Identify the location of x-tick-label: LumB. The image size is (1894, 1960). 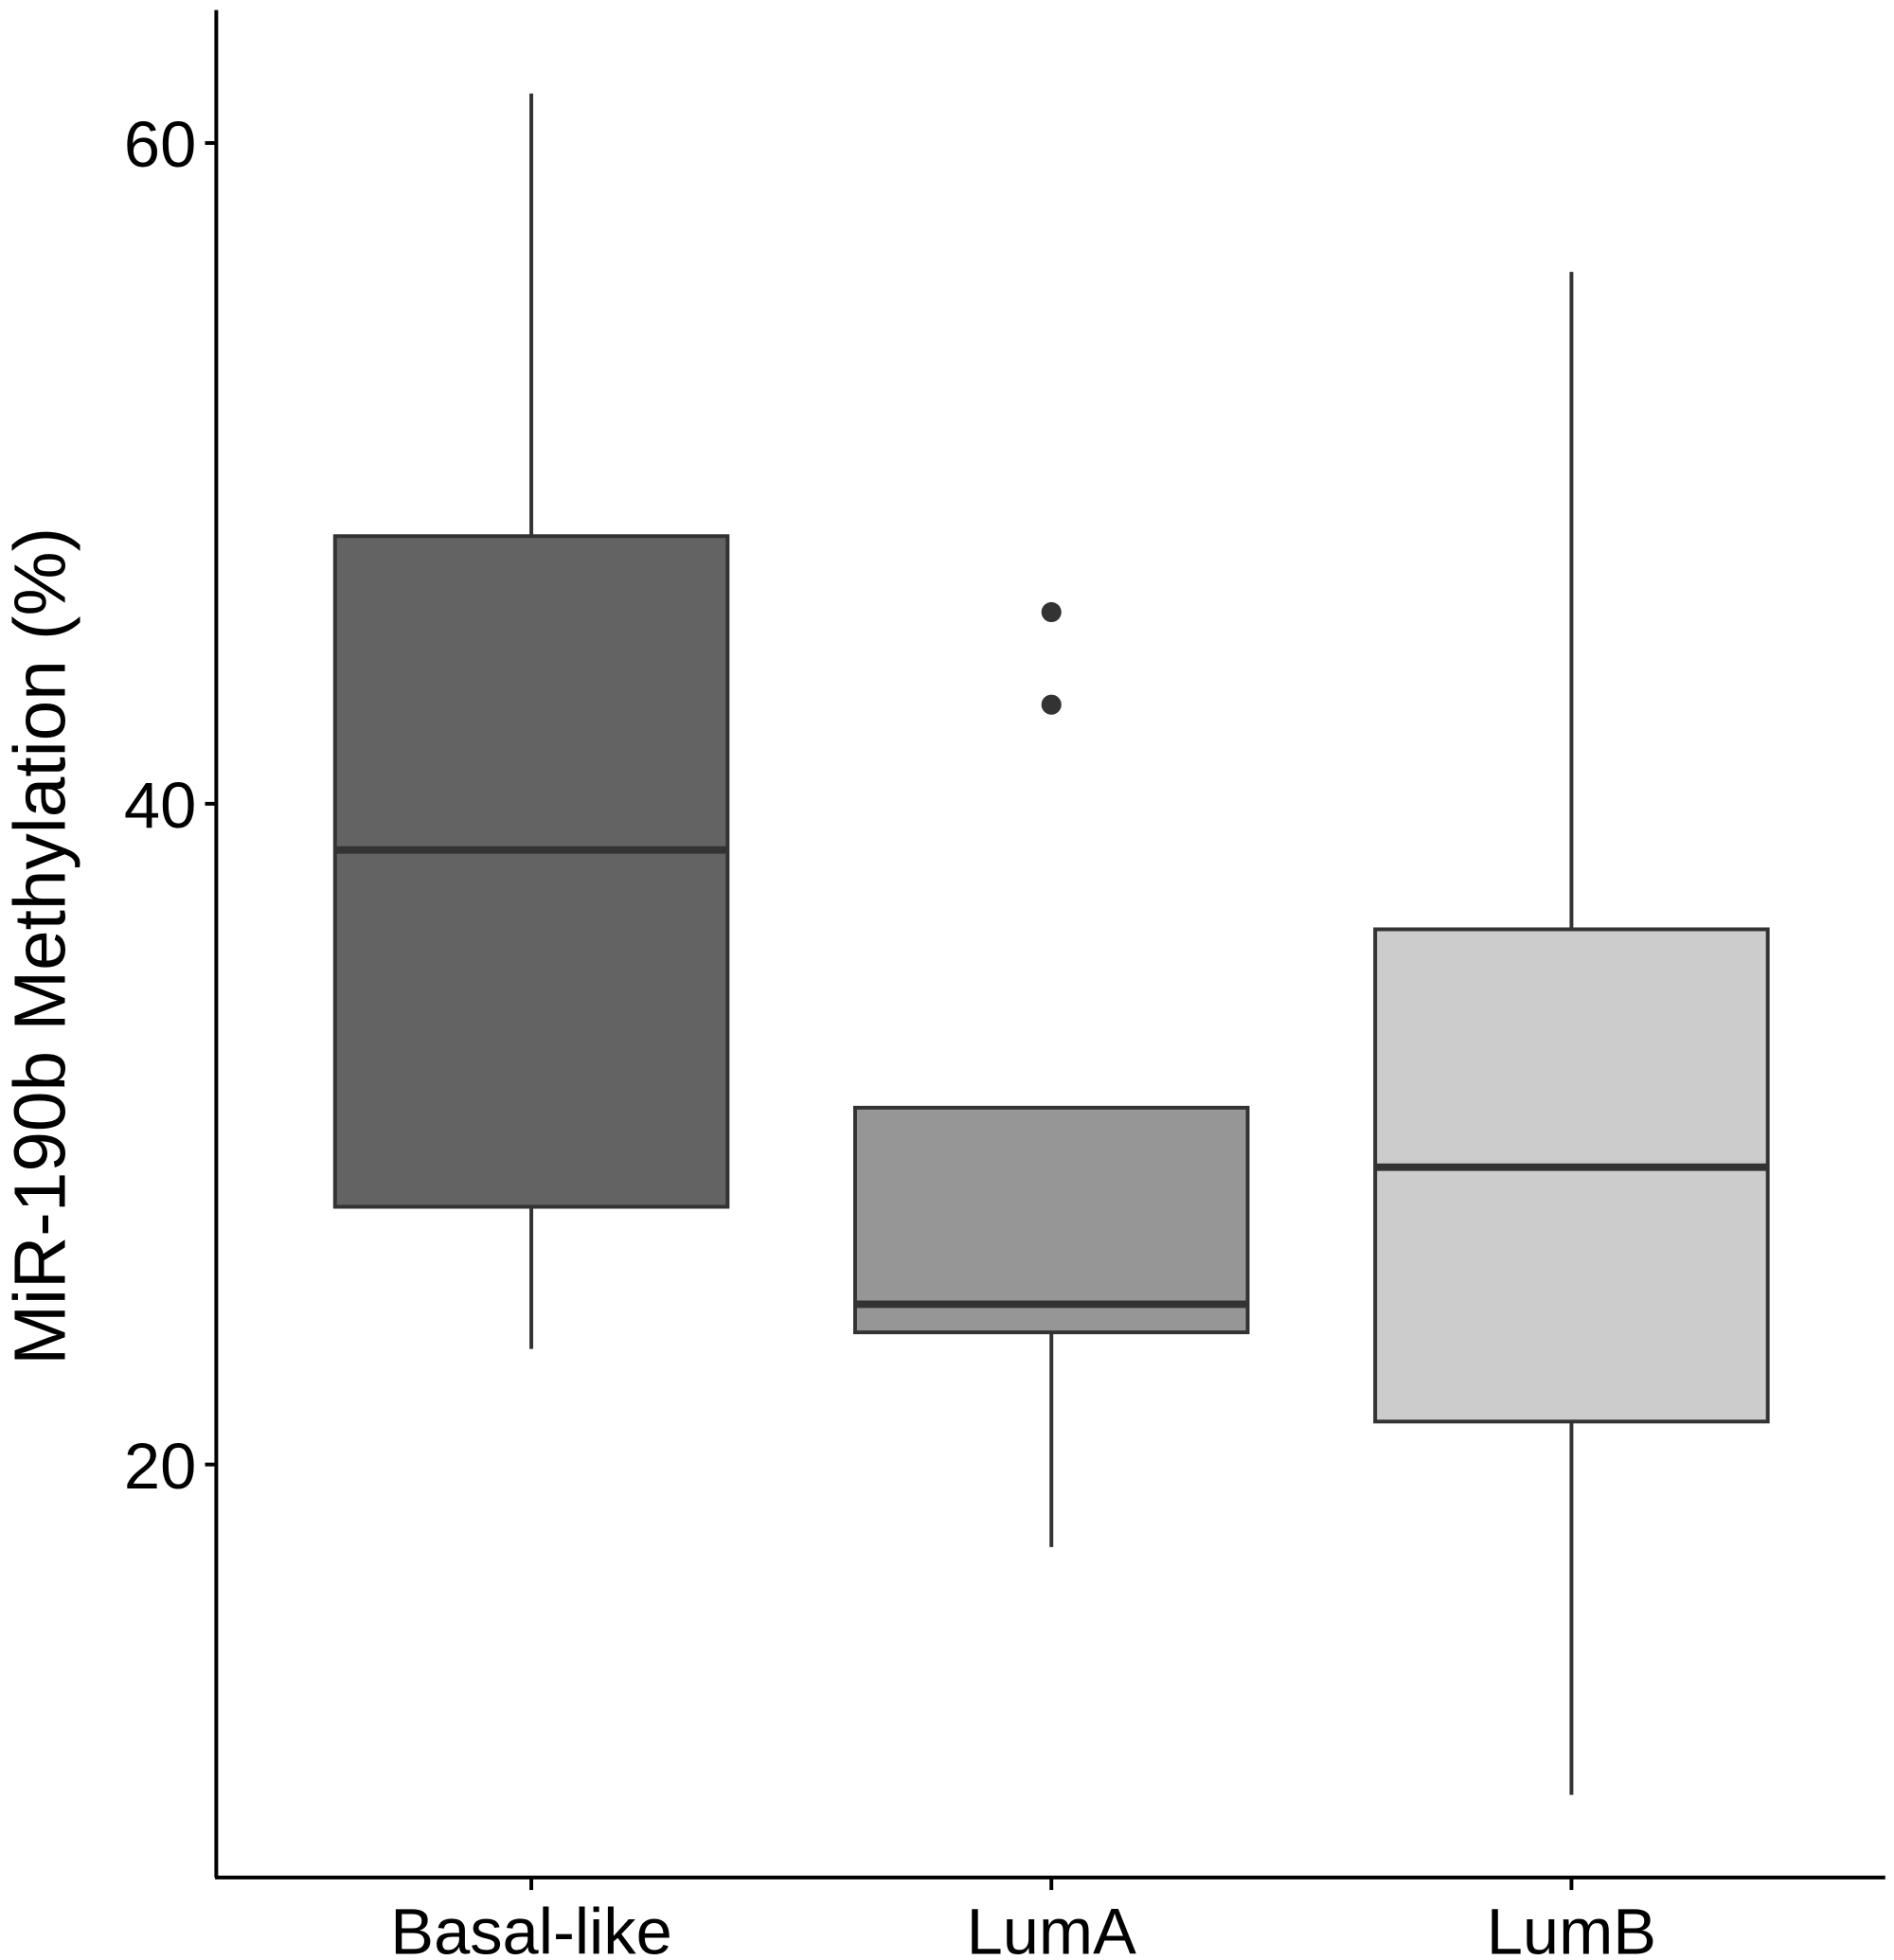
(1571, 1927).